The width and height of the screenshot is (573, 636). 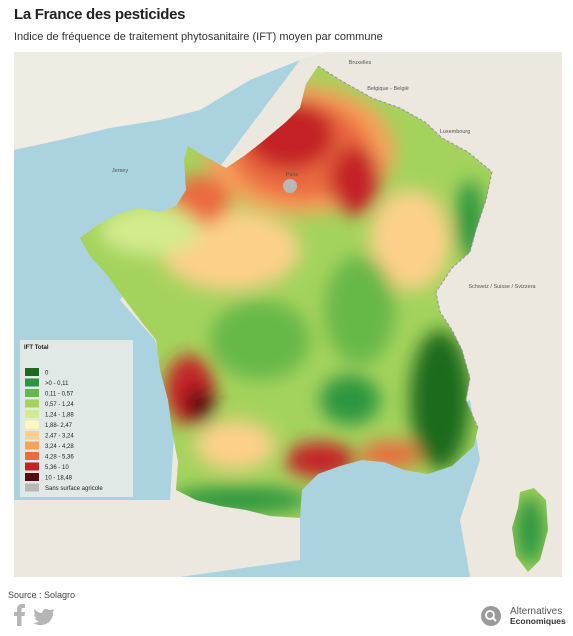 I want to click on place-label: Jersey, so click(x=120, y=171).